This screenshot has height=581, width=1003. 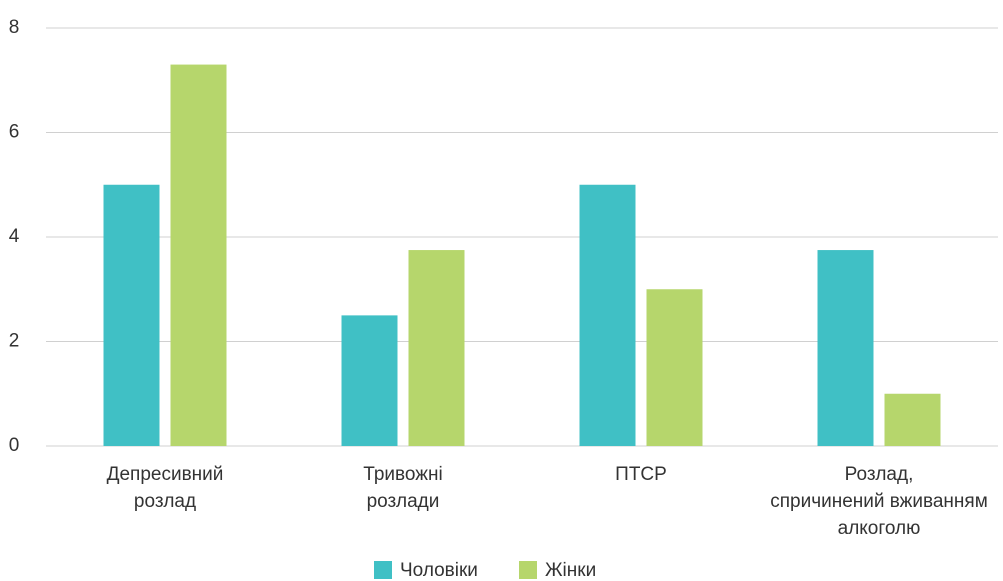 I want to click on y-tick-label: 4, so click(x=14, y=236).